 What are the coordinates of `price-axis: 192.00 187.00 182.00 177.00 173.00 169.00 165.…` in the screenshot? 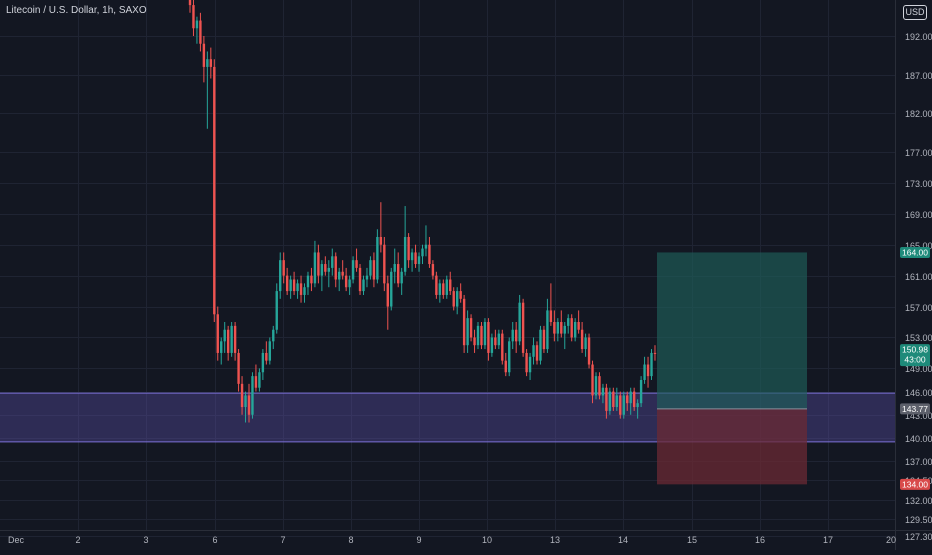 It's located at (918, 287).